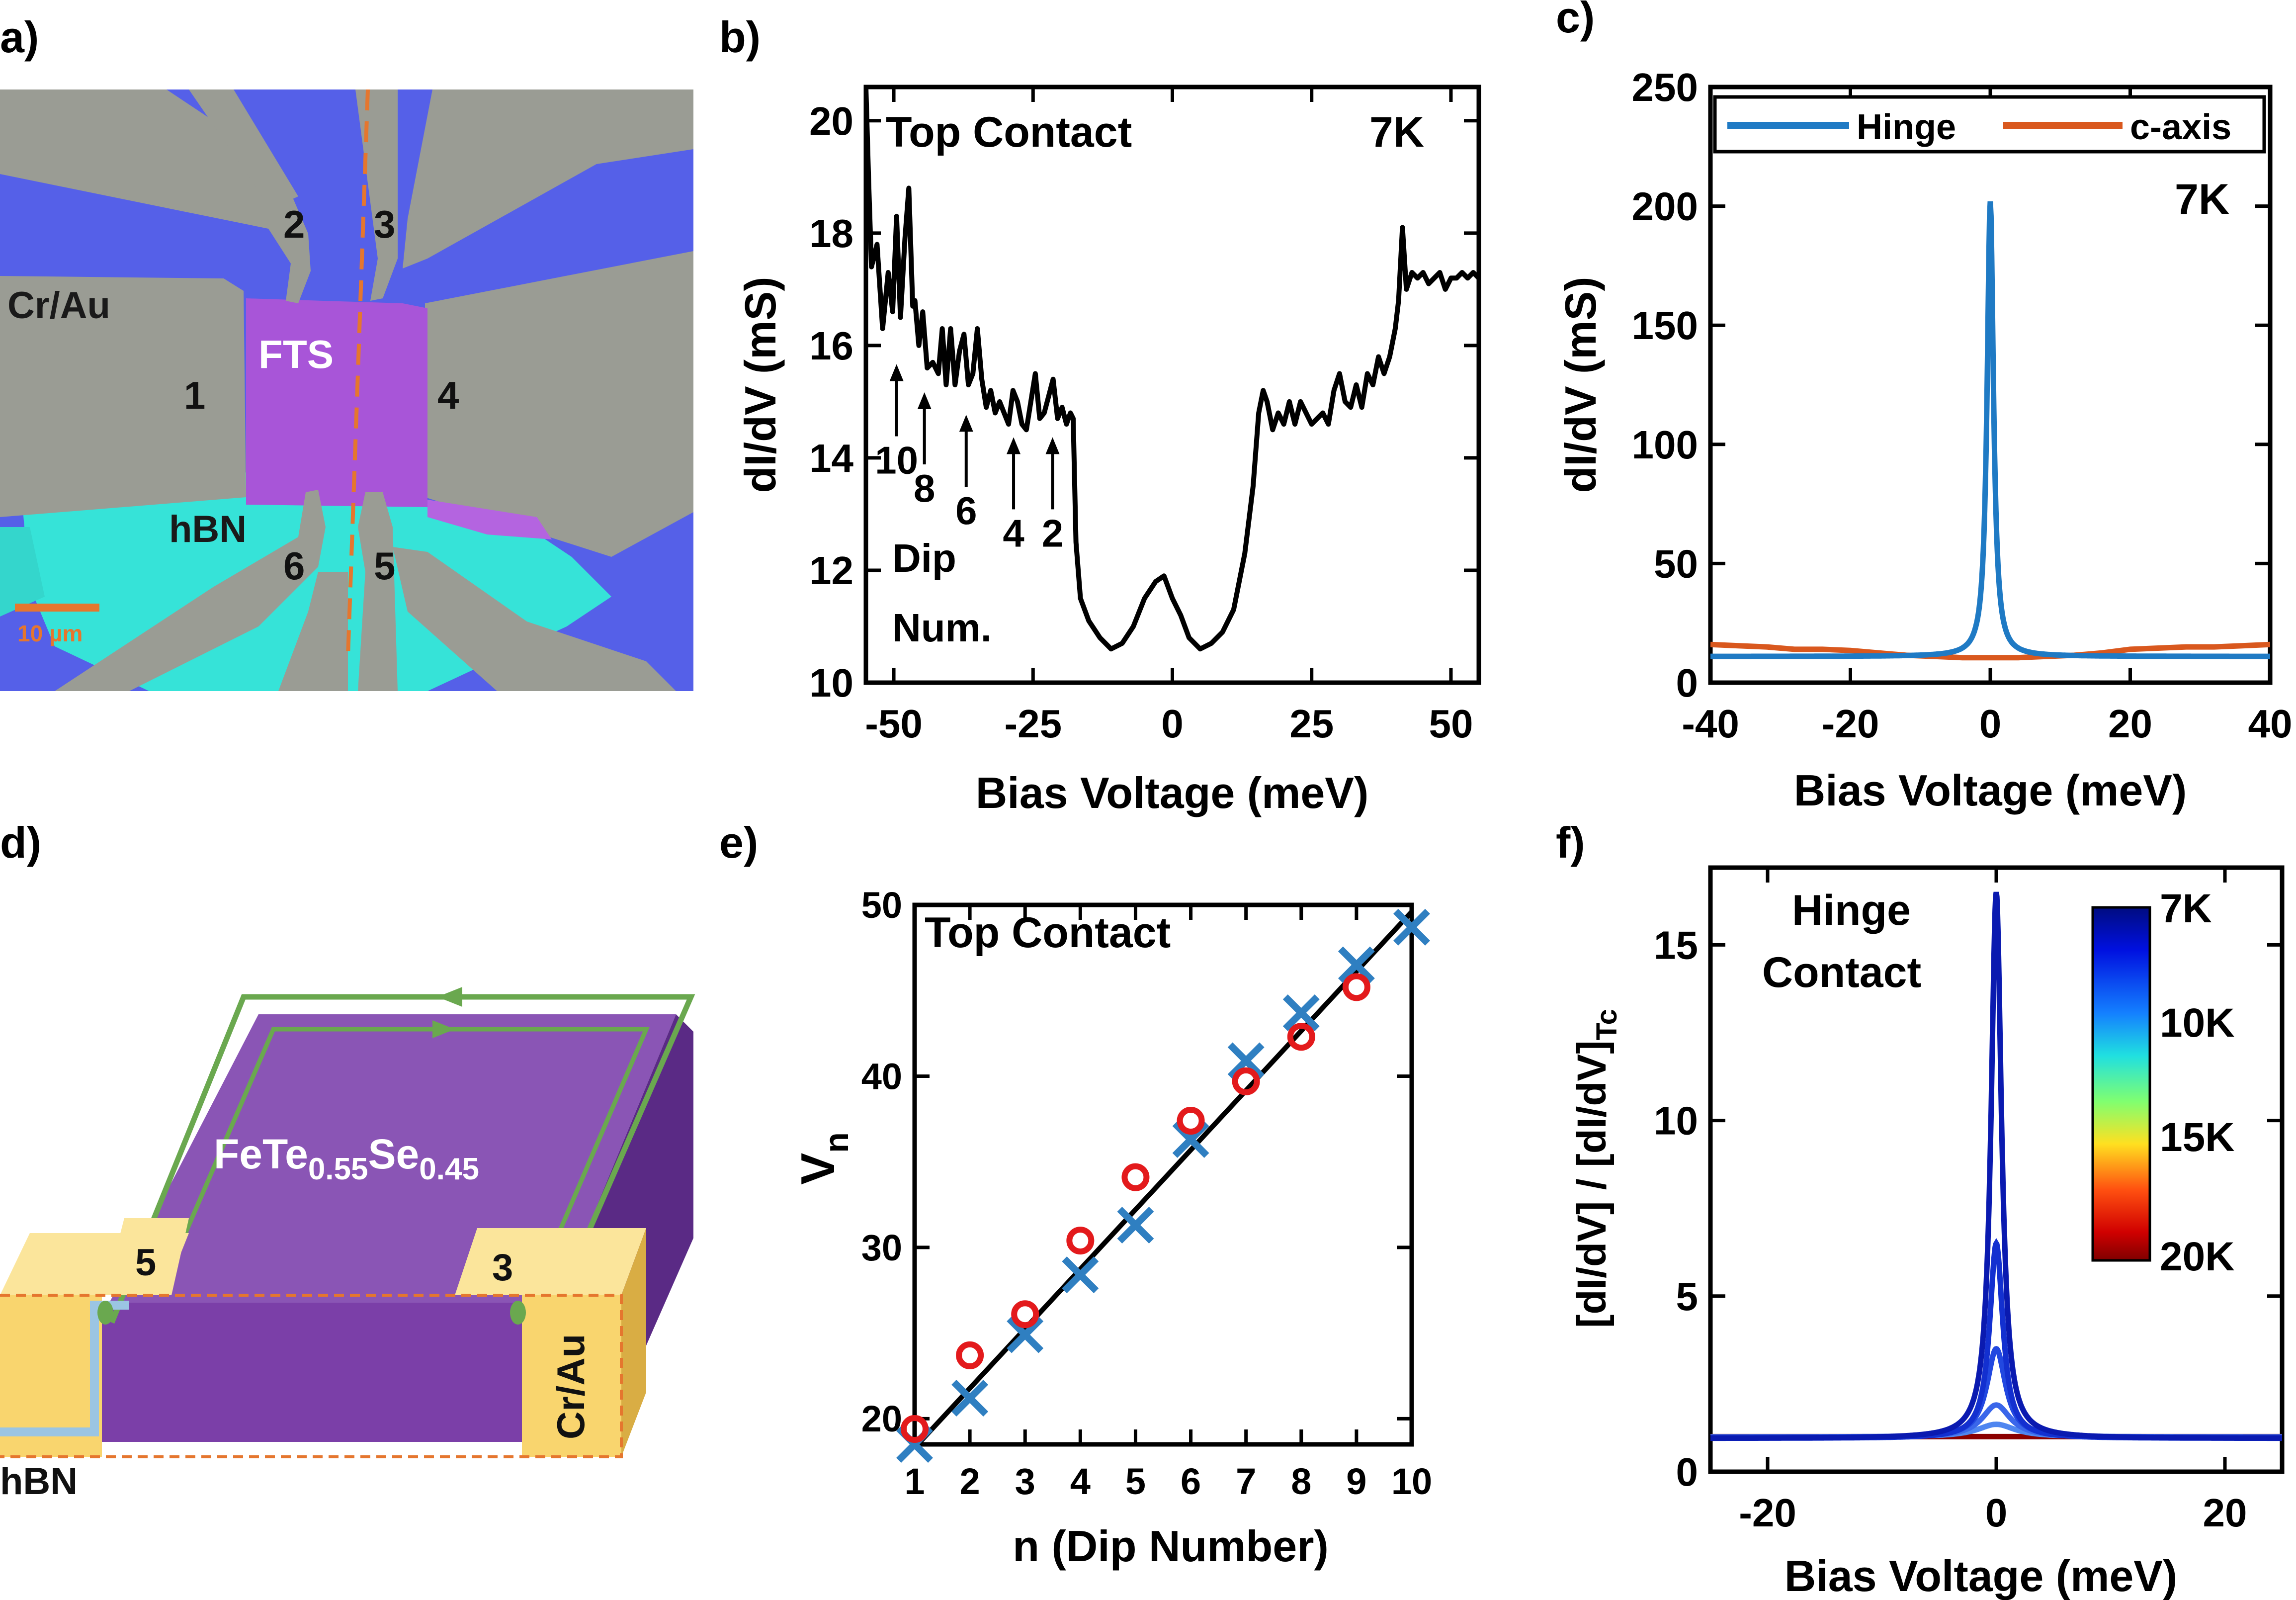 This screenshot has width=2296, height=1600. I want to click on chart-c-annot-7k: 7K, so click(2202, 199).